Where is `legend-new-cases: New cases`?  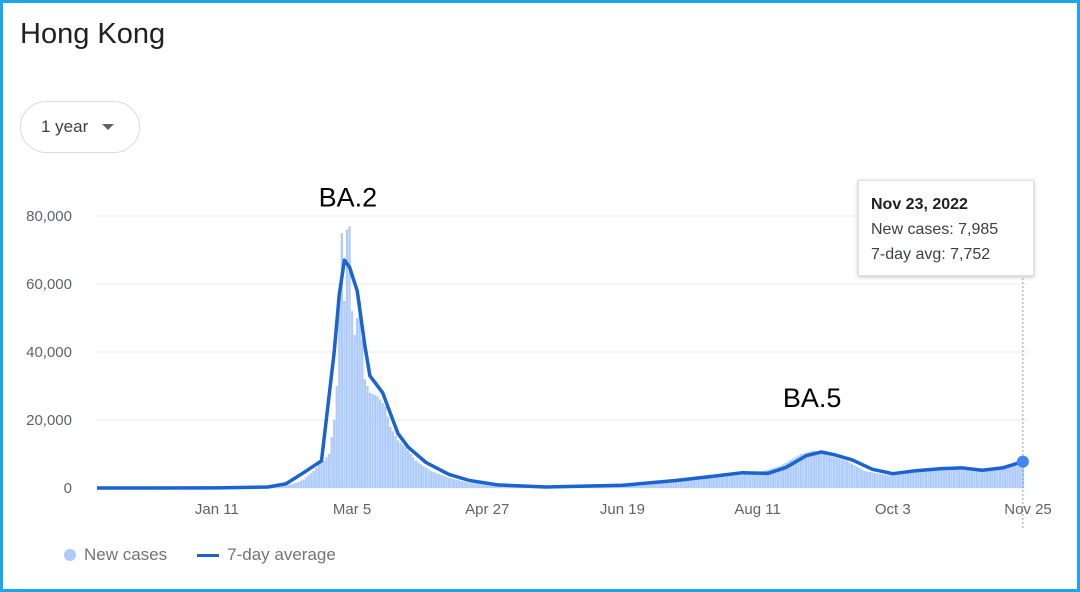
legend-new-cases: New cases is located at coordinates (126, 554).